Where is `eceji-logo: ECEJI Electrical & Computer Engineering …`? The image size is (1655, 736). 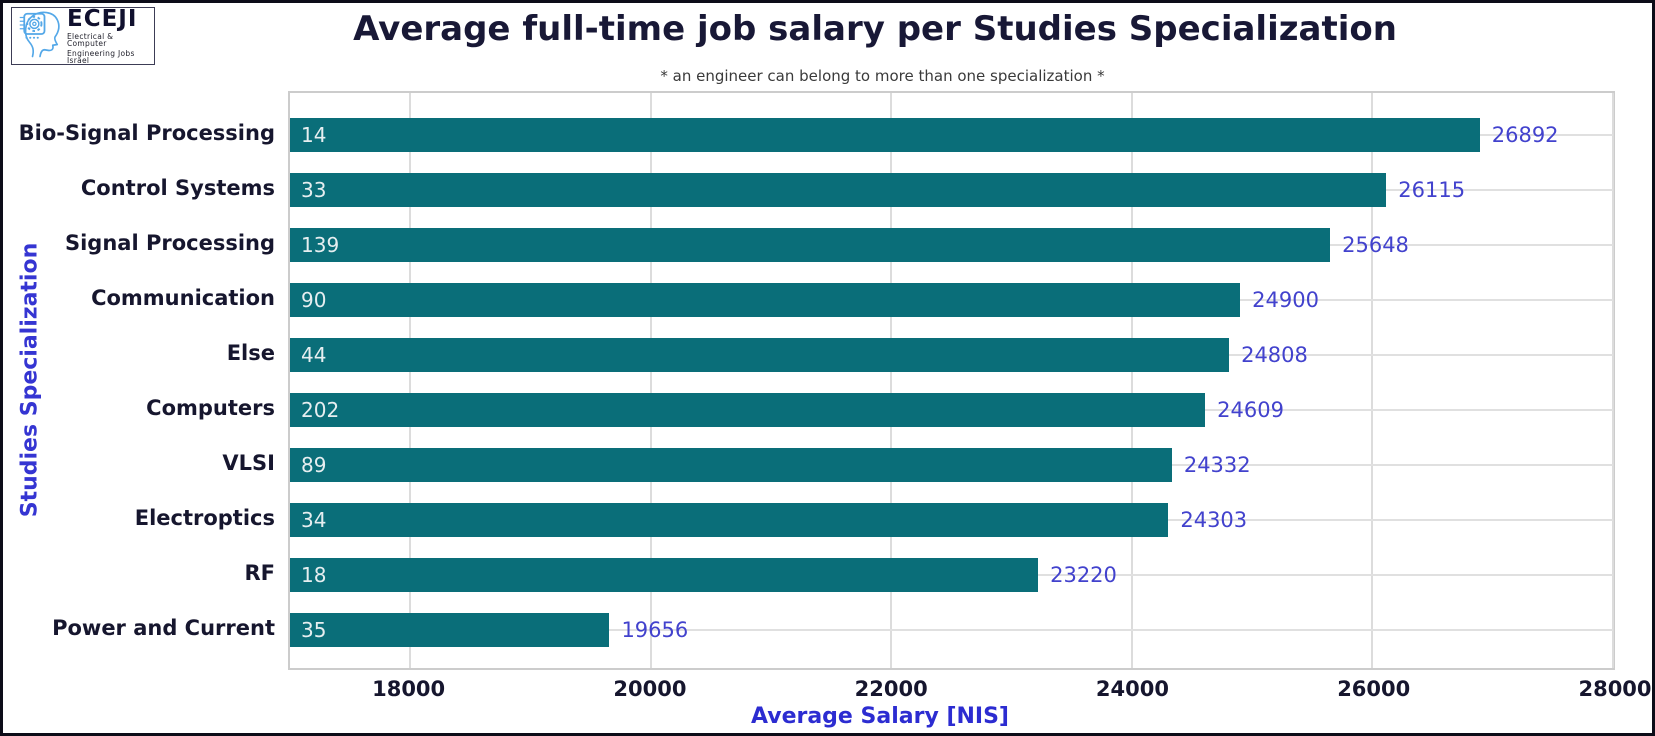
eceji-logo: ECEJI Electrical & Computer Engineering … is located at coordinates (83, 36).